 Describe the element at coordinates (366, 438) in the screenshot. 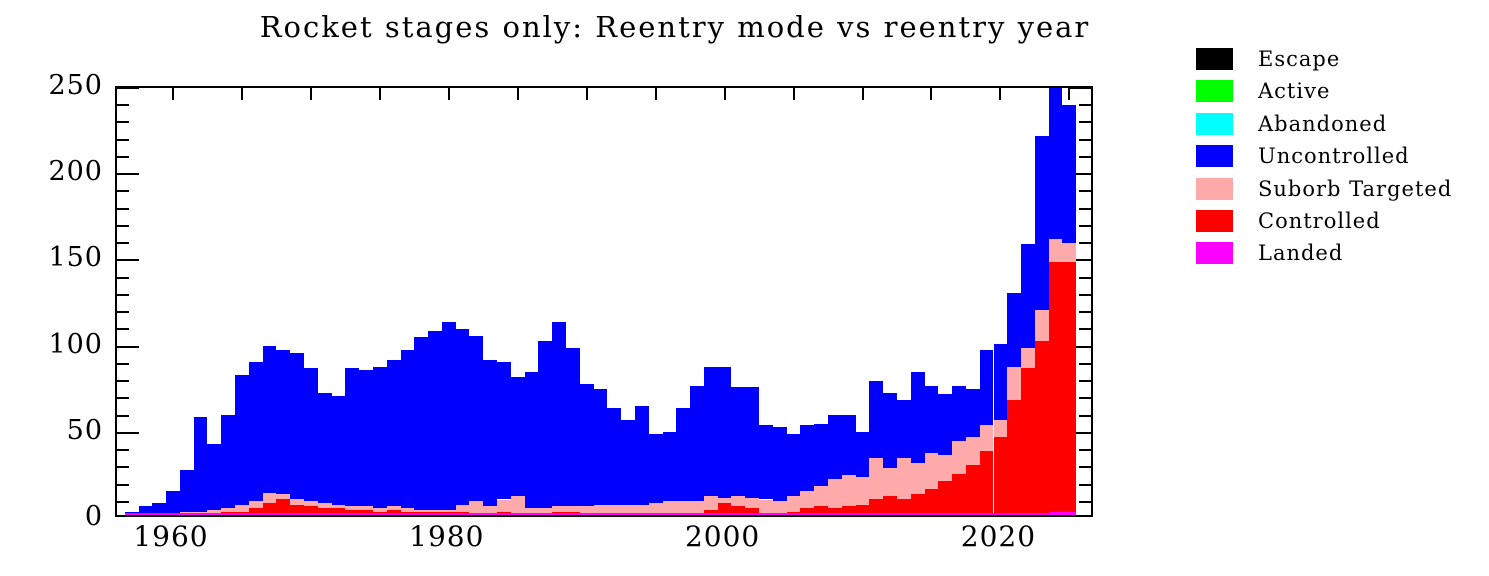

I see `bar-1974-uncontrolled` at that location.